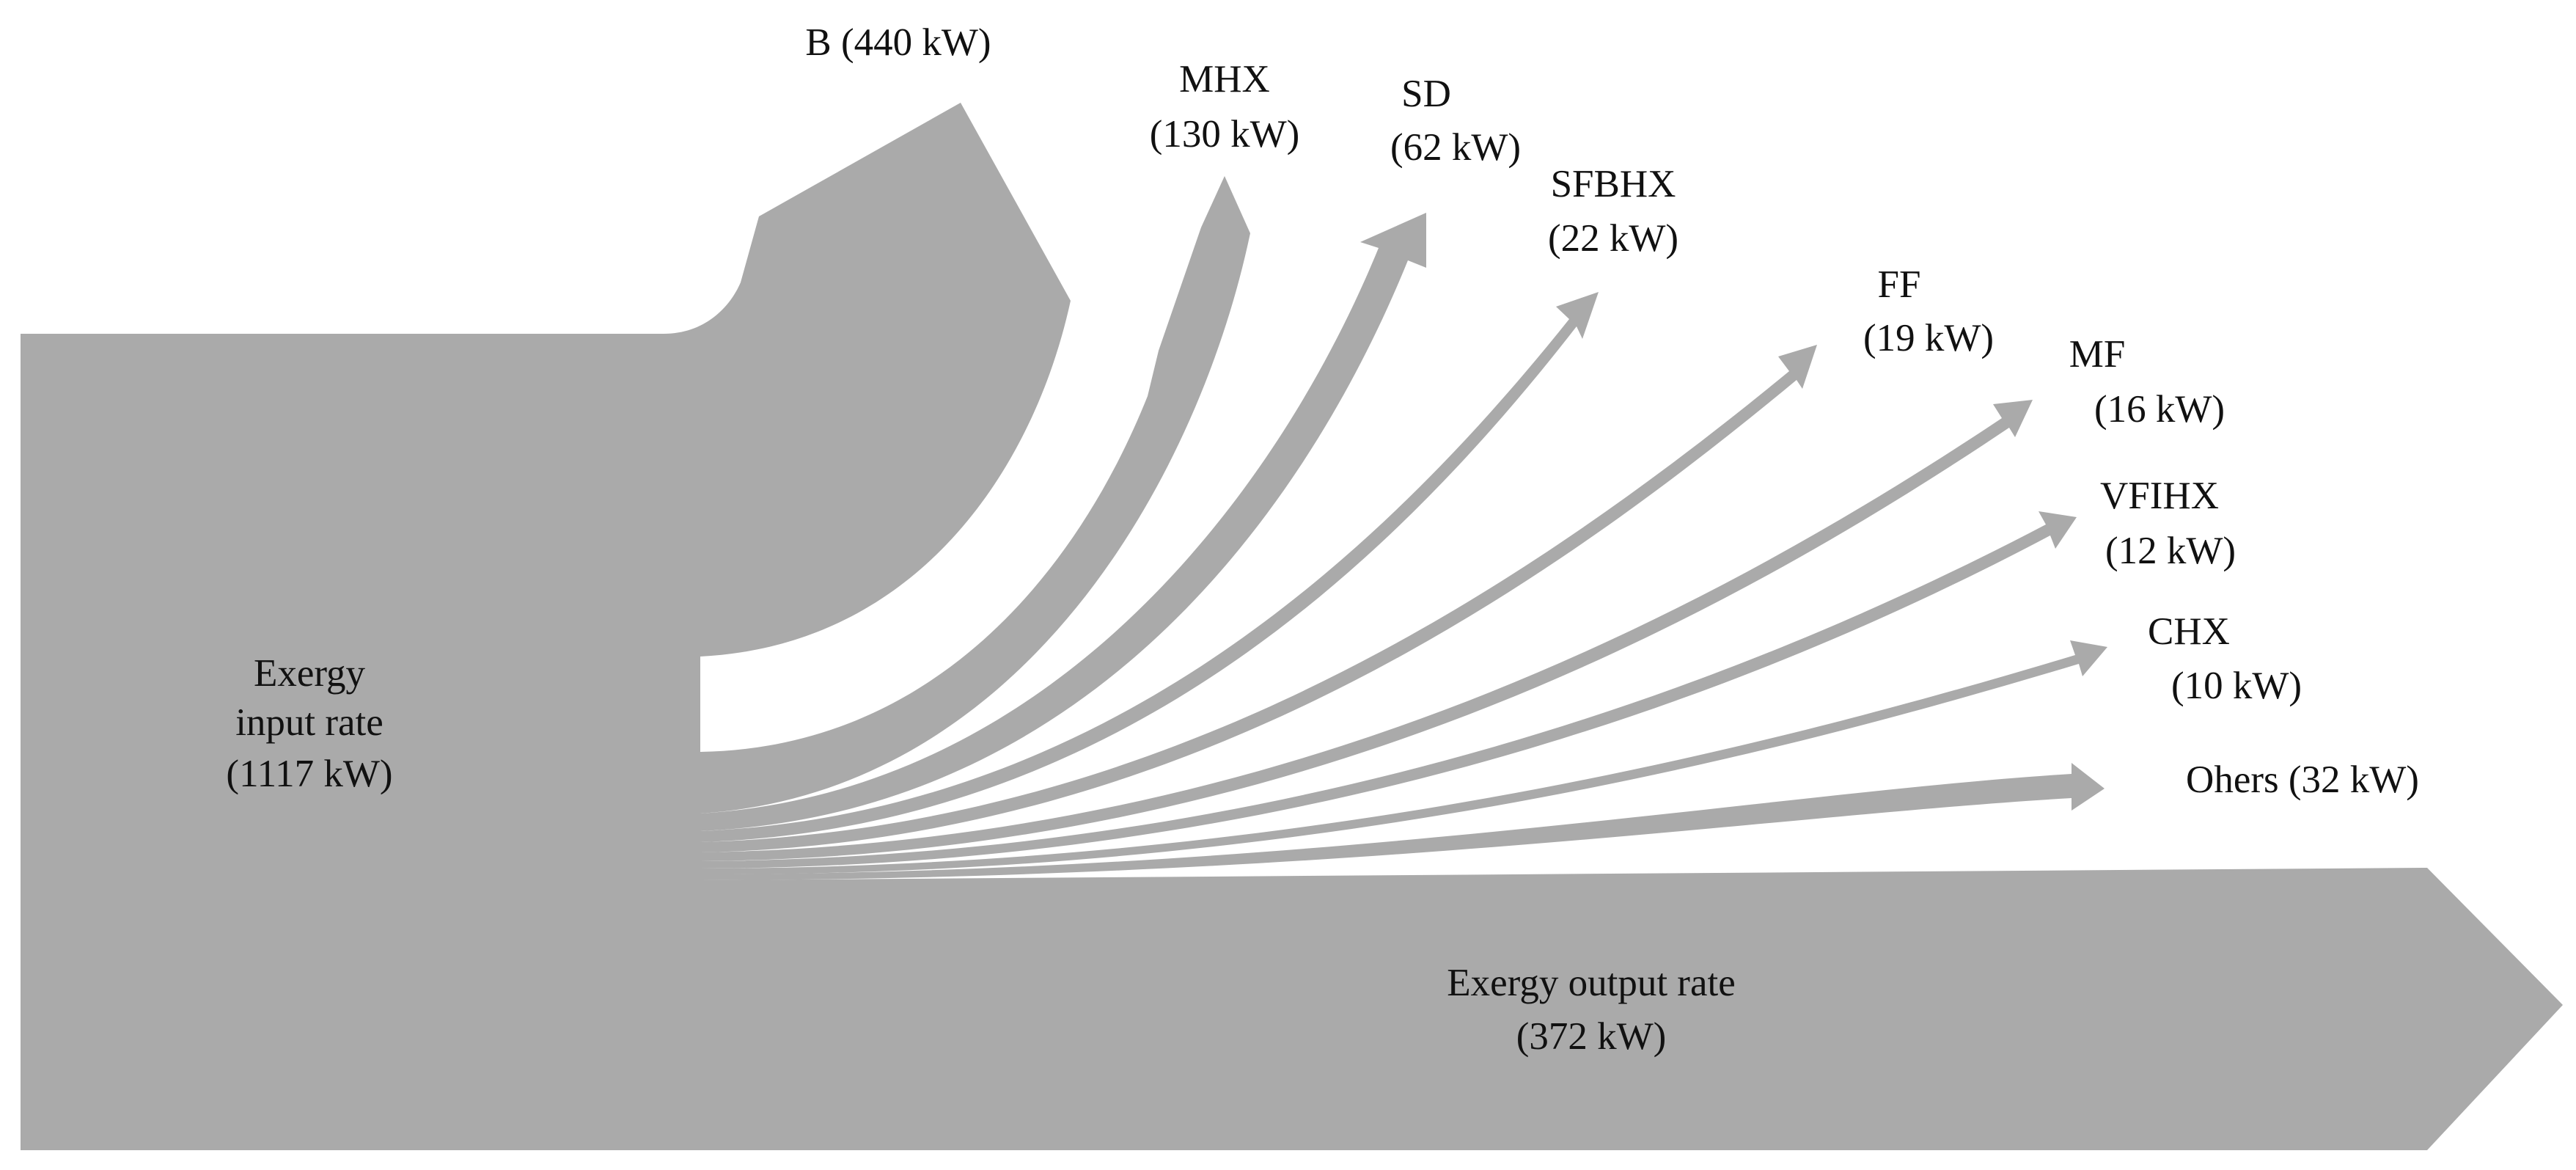 This screenshot has width=2576, height=1170. I want to click on sd-label: SD, so click(1426, 94).